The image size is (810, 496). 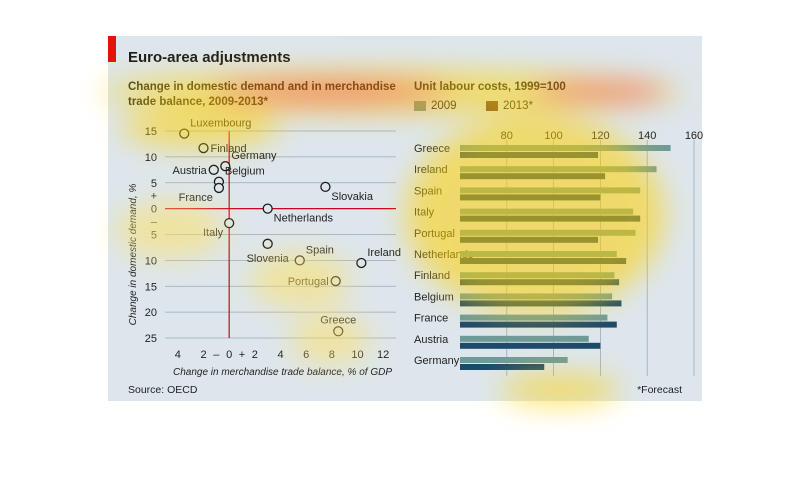 I want to click on point-austria, so click(x=213, y=169).